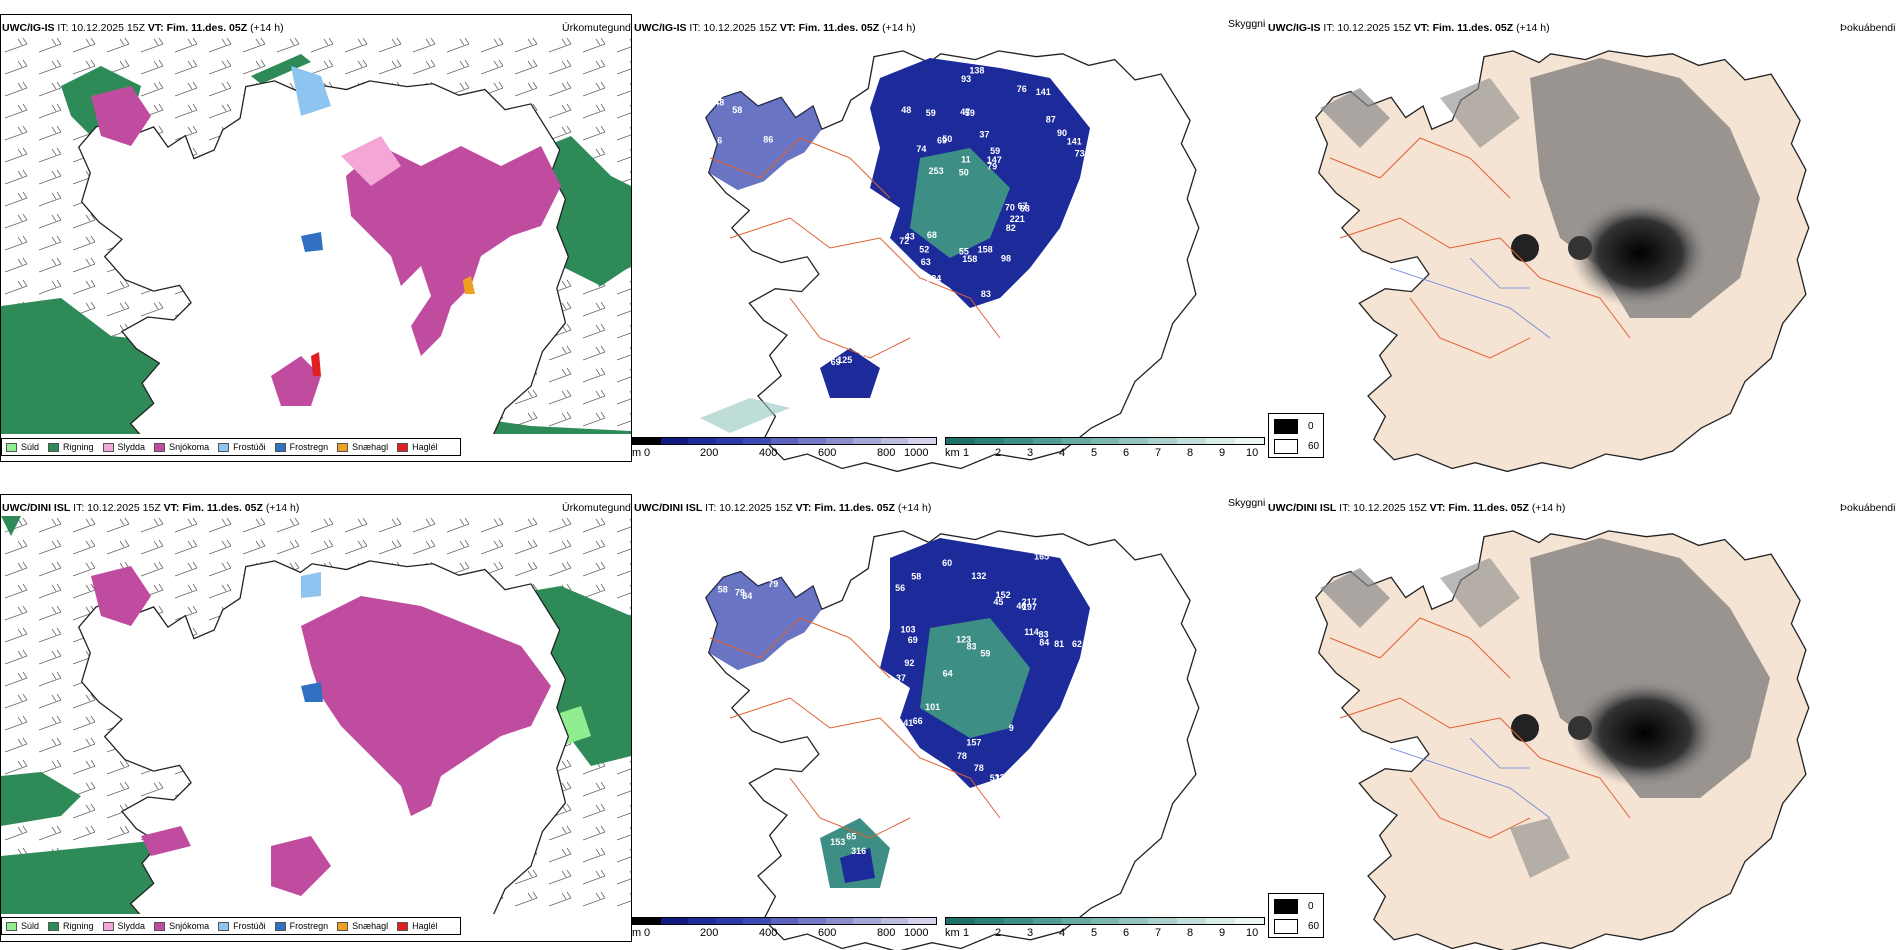  What do you see at coordinates (947, 563) in the screenshot?
I see `cloud-base-number: 60` at bounding box center [947, 563].